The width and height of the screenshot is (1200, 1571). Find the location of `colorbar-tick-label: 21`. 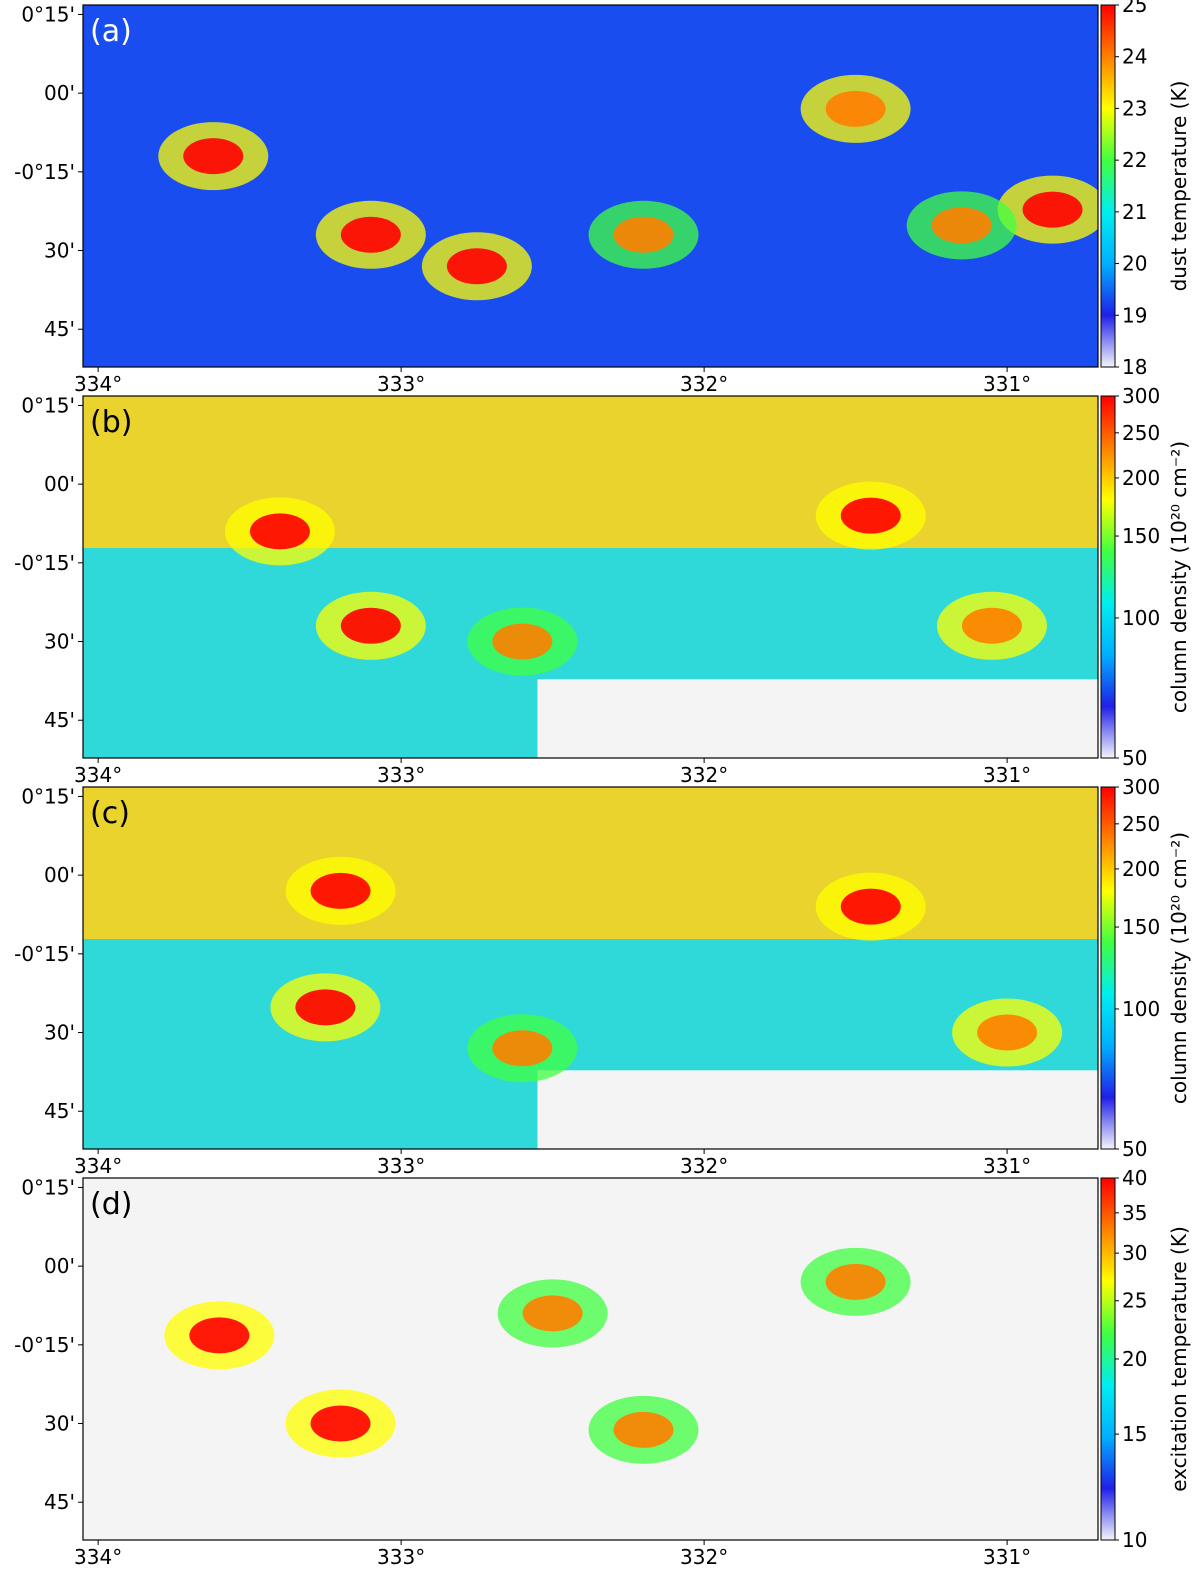

colorbar-tick-label: 21 is located at coordinates (1134, 212).